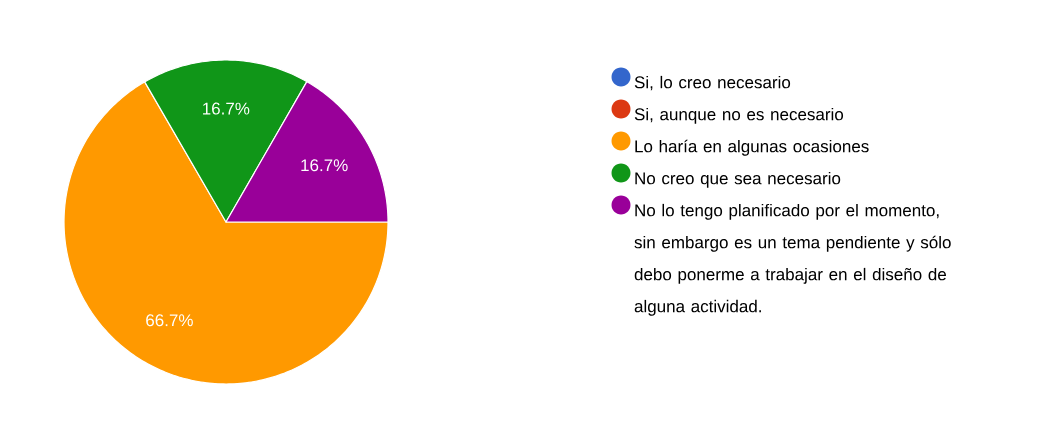 Image resolution: width=1054 pixels, height=441 pixels. What do you see at coordinates (752, 147) in the screenshot?
I see `legend-label: Lo haría en algunas ocasiones` at bounding box center [752, 147].